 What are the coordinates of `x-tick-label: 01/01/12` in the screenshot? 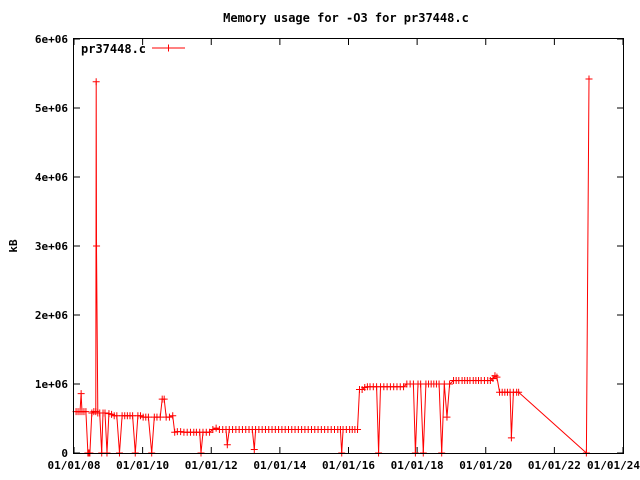 It's located at (211, 465).